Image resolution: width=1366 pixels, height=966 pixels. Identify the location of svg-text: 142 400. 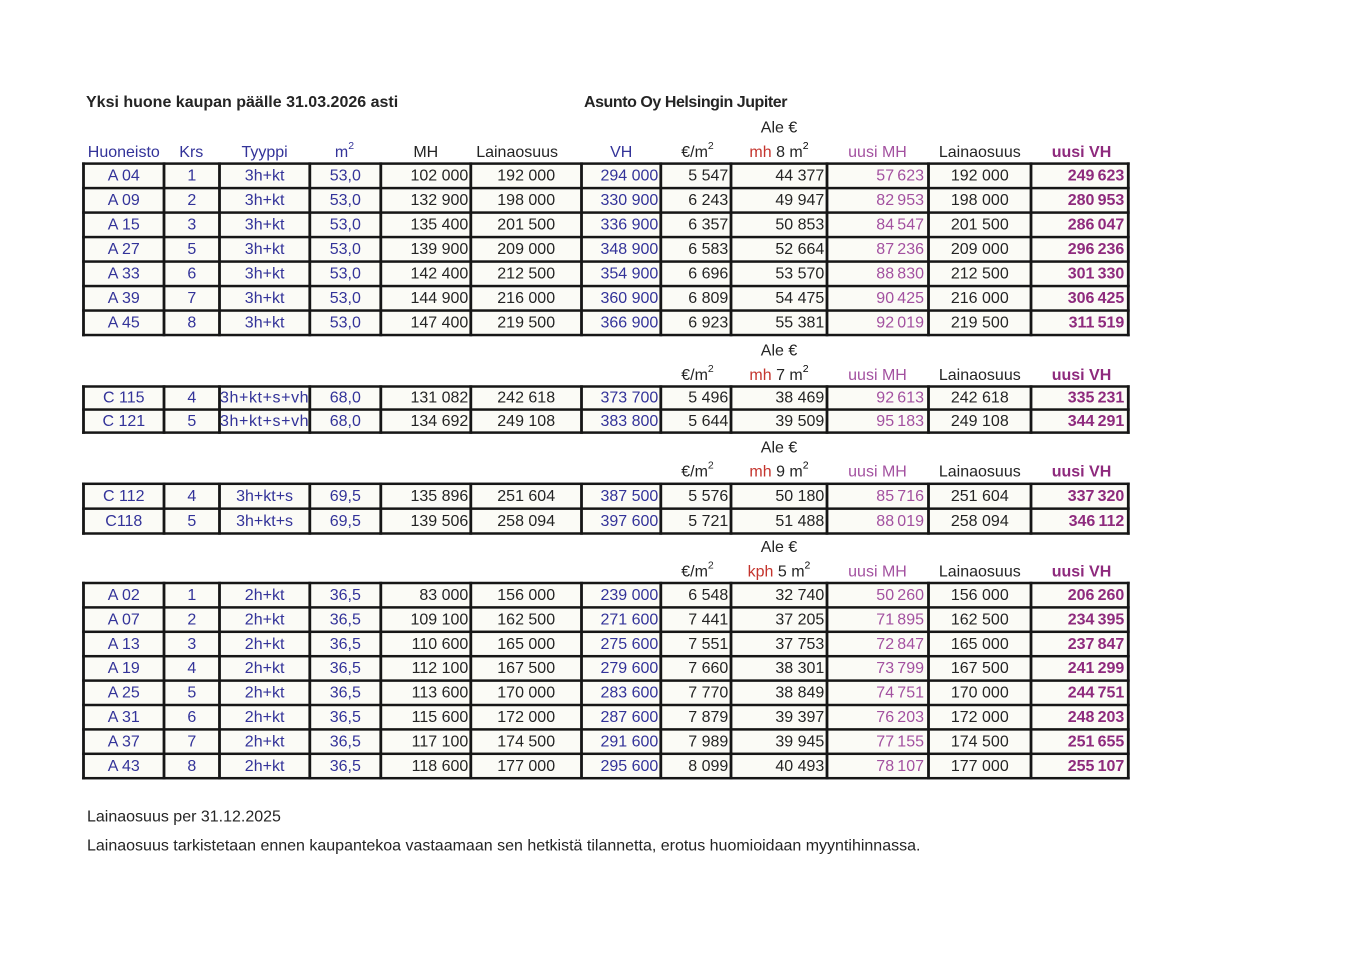
(439, 274).